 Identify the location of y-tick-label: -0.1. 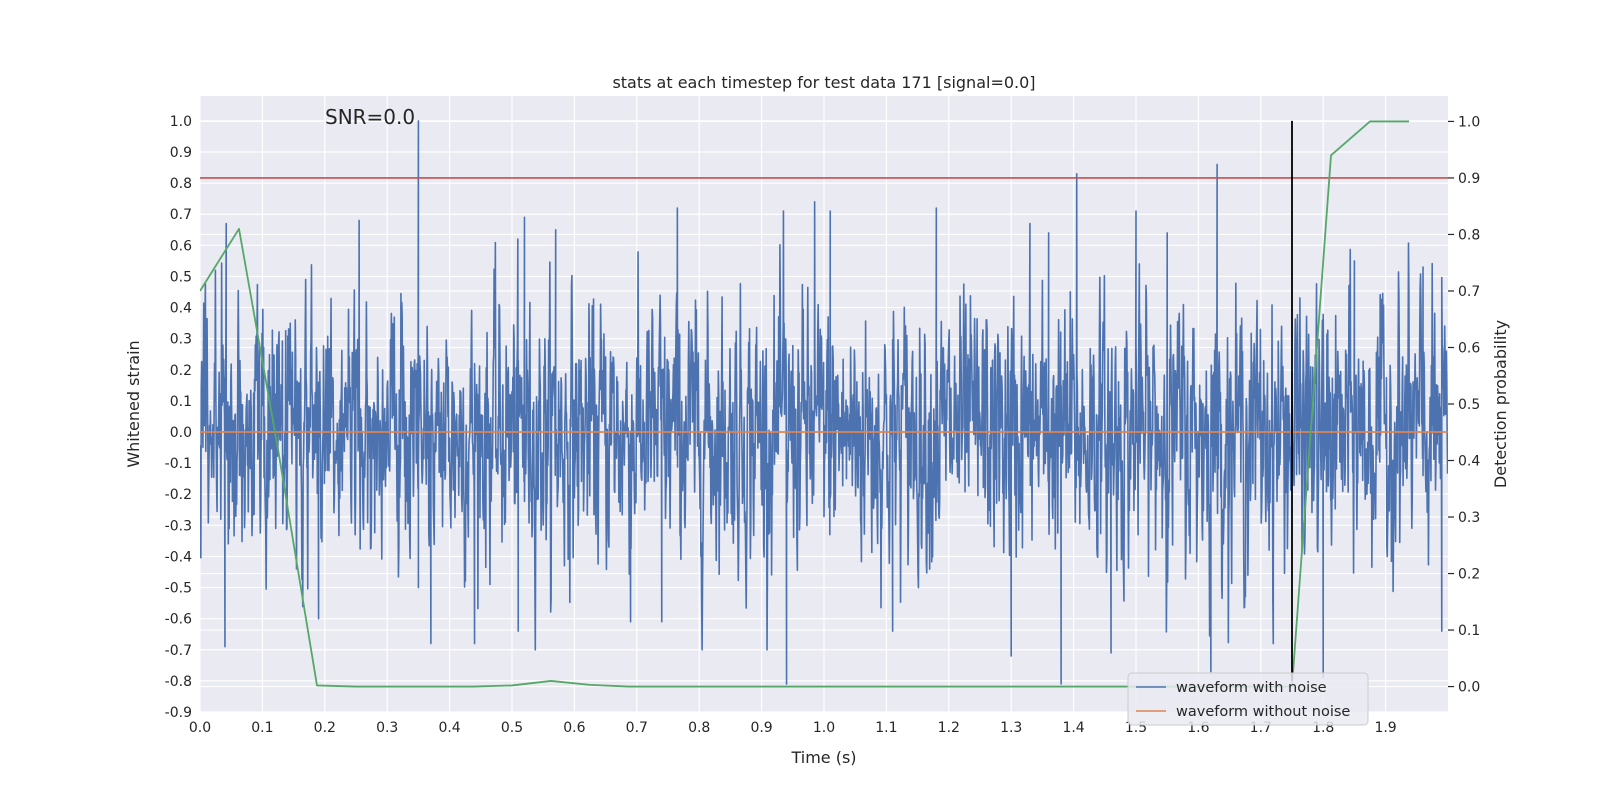
(178, 464).